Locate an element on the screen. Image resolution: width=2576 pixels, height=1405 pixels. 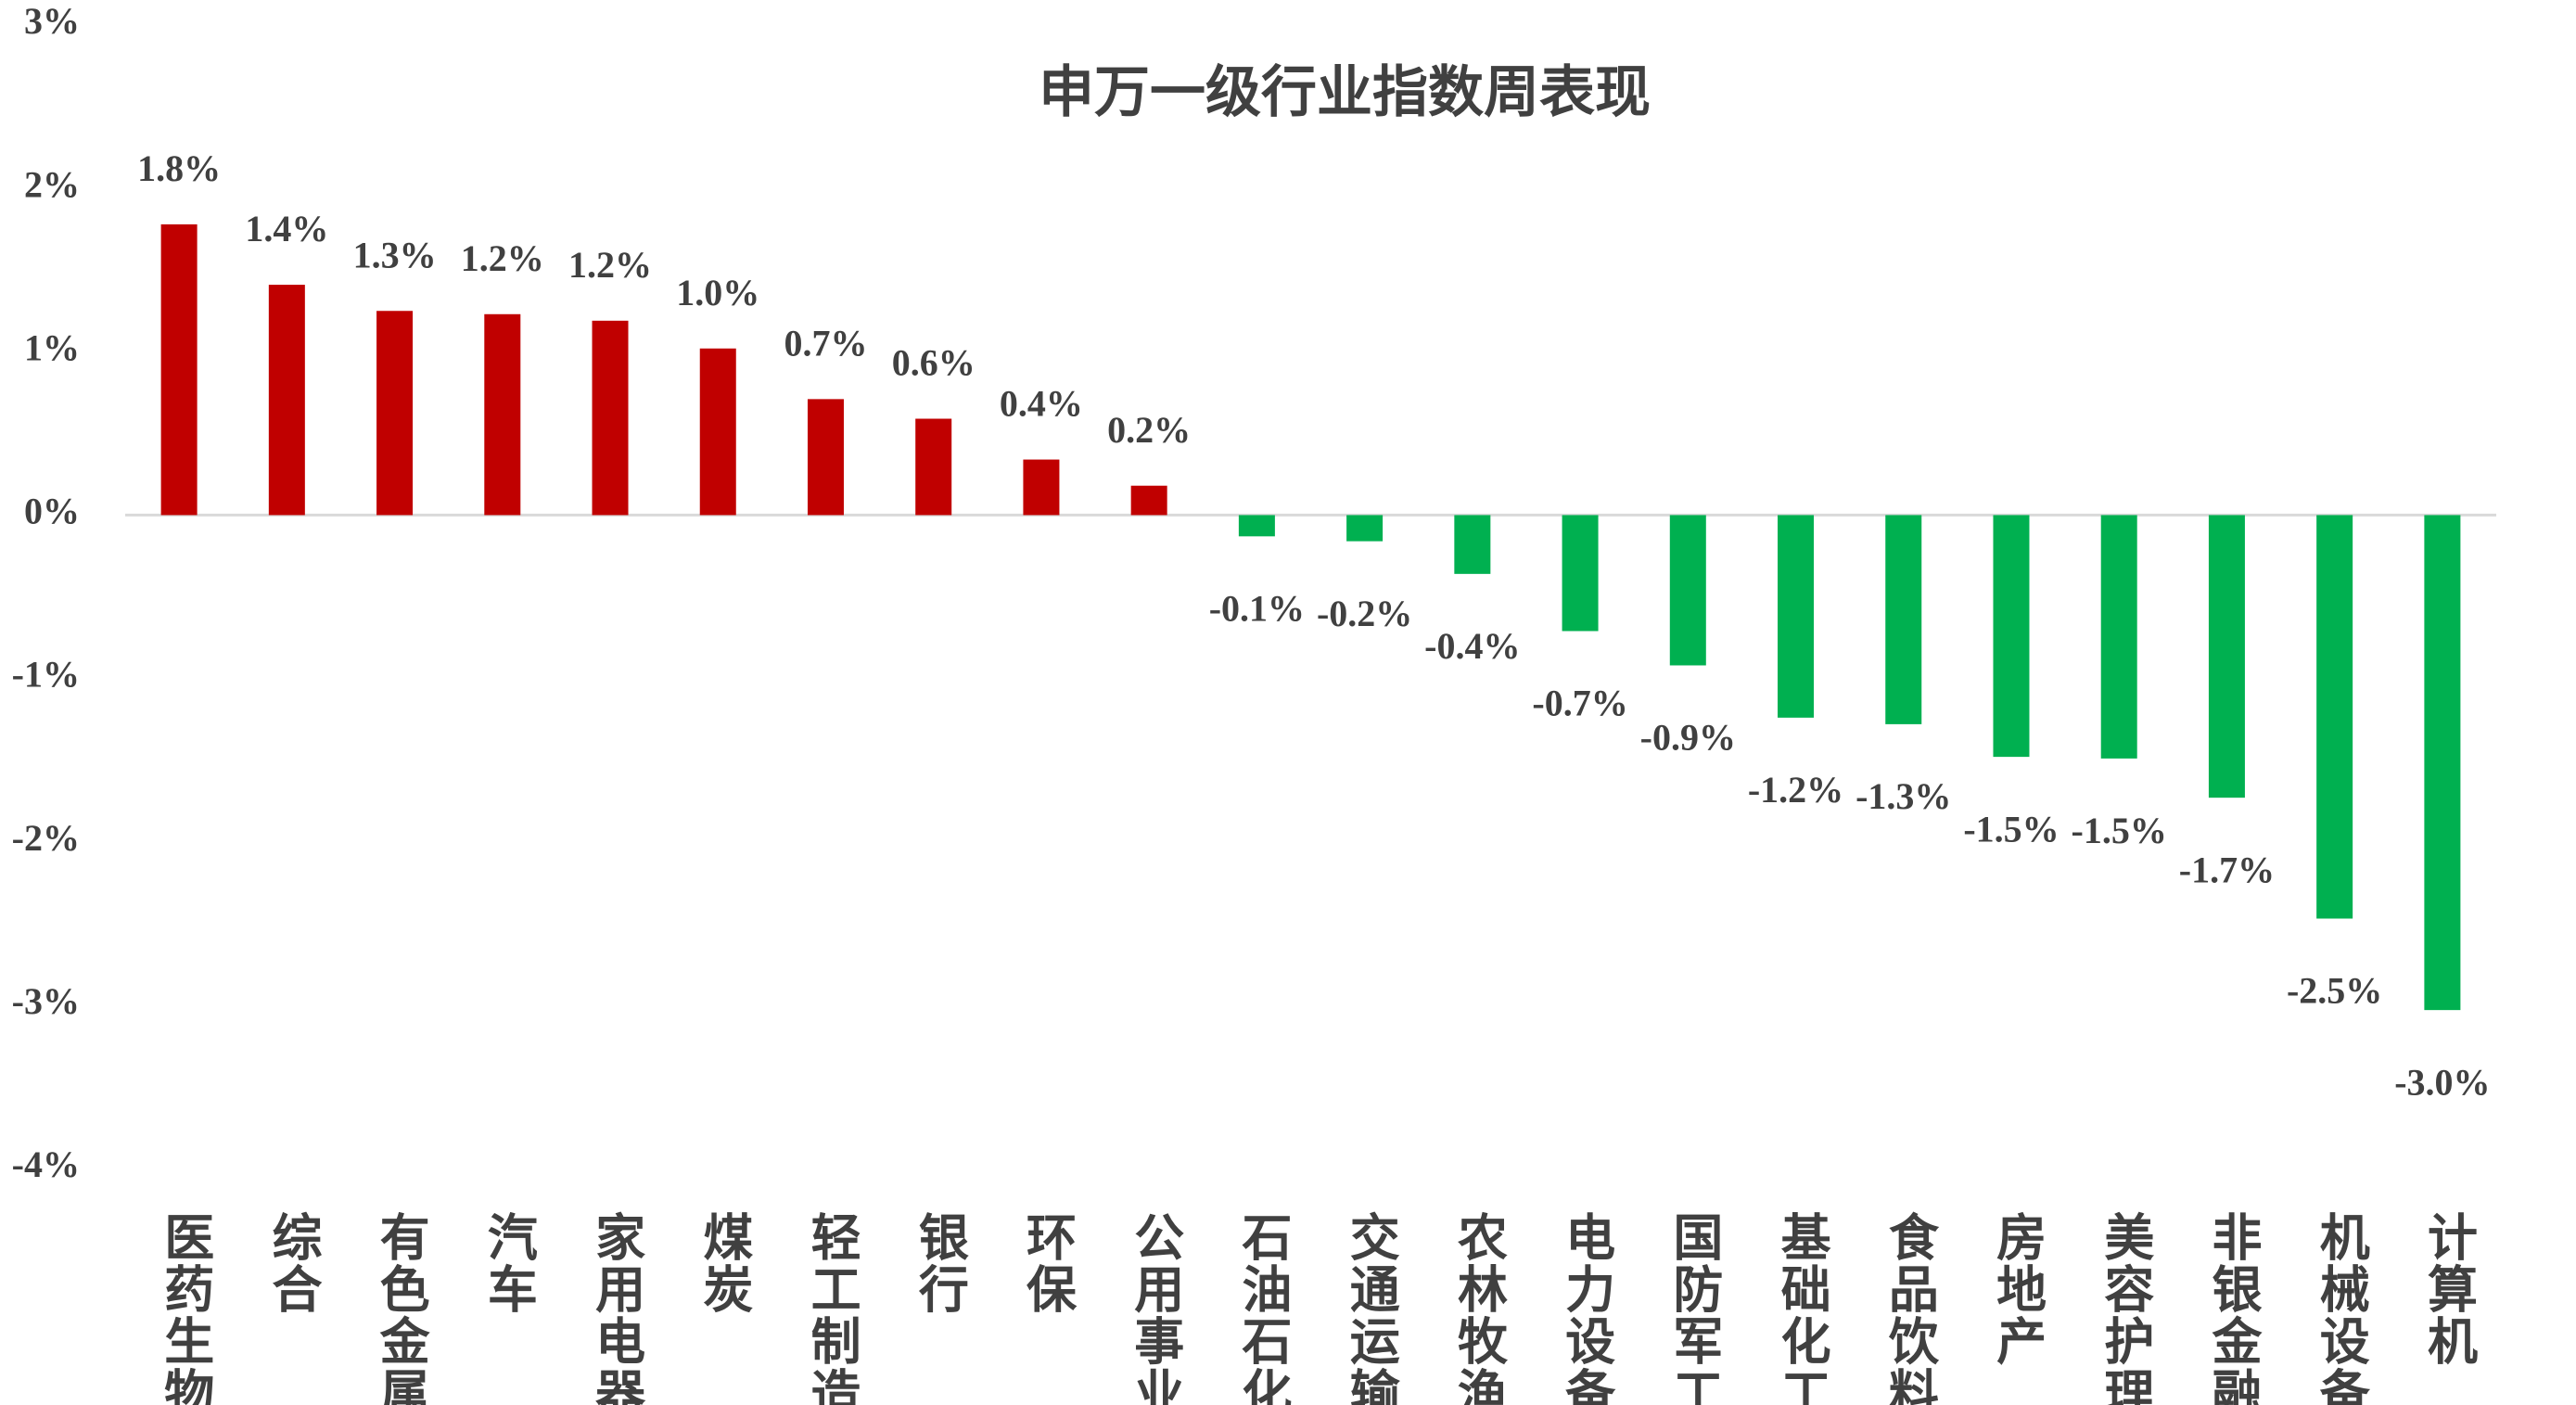
y-tick-label: -3% is located at coordinates (46, 1001).